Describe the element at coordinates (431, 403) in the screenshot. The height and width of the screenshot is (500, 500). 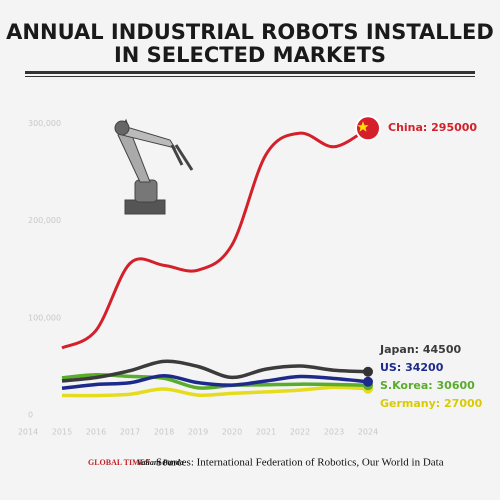
I see `end-label: Germany: 27000` at that location.